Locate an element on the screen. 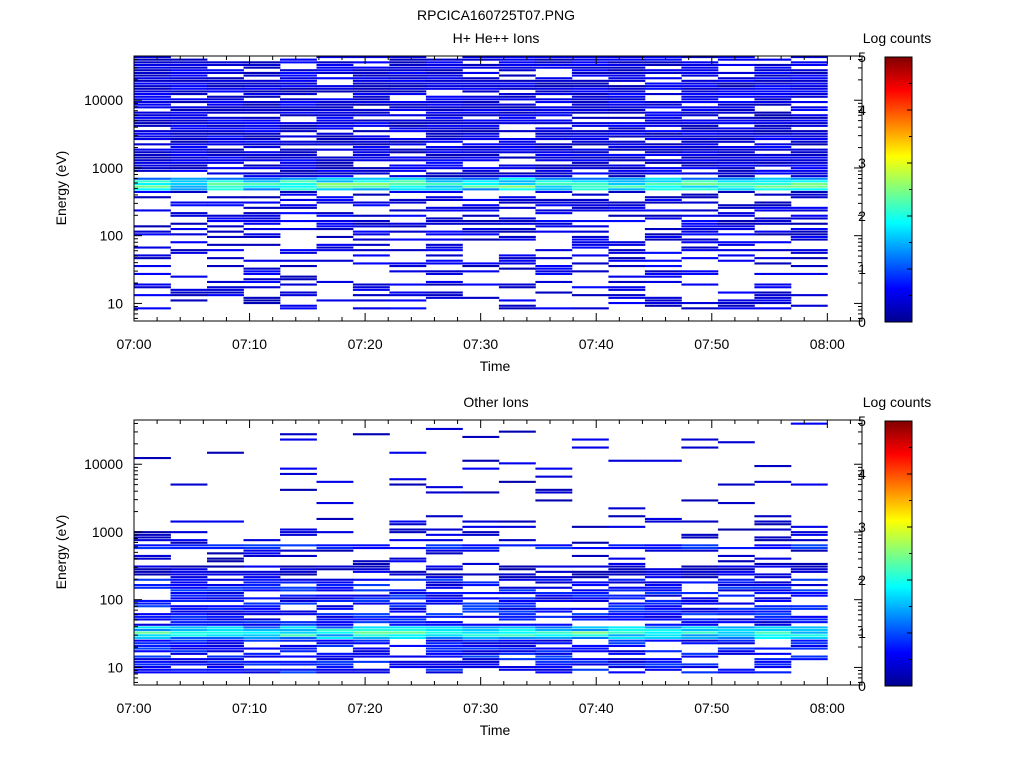  panel-1-title: H+ He++ Ions is located at coordinates (496, 38).